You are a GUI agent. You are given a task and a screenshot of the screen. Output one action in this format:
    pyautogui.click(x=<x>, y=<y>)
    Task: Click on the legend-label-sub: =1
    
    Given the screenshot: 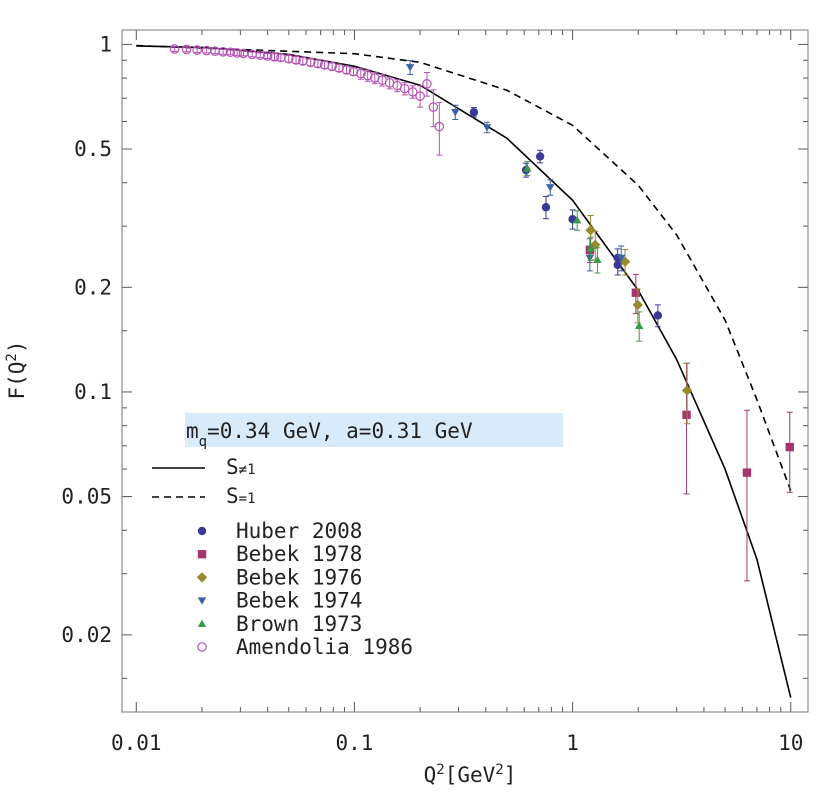 What is the action you would take?
    pyautogui.click(x=247, y=499)
    